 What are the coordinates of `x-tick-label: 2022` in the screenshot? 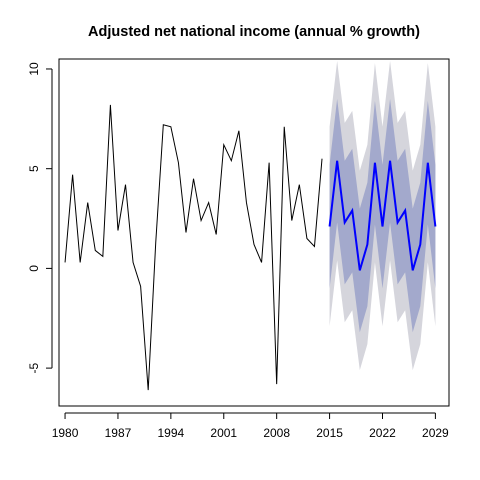 It's located at (382, 433).